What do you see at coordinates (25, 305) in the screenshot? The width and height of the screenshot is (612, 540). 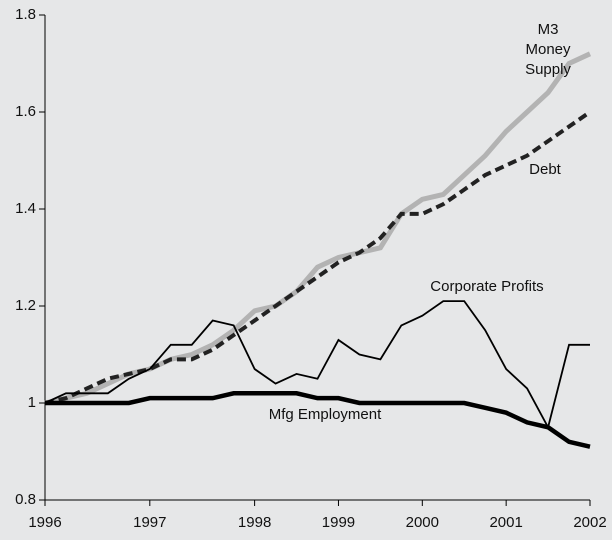 I see `y-tick-label: 1.2` at bounding box center [25, 305].